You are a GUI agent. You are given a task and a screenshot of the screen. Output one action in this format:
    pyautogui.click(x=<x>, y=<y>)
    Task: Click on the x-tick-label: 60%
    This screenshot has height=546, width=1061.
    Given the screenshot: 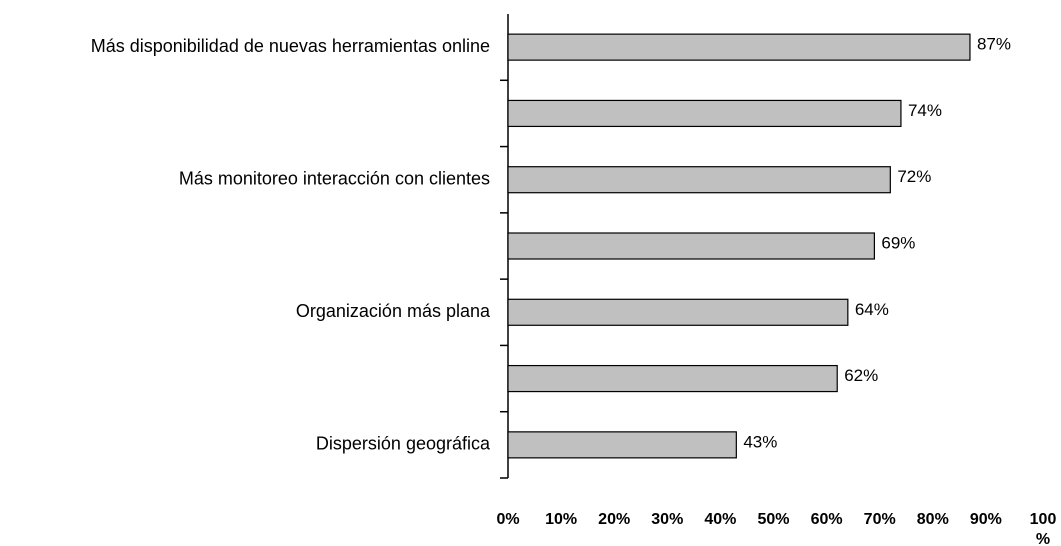 What is the action you would take?
    pyautogui.click(x=827, y=519)
    